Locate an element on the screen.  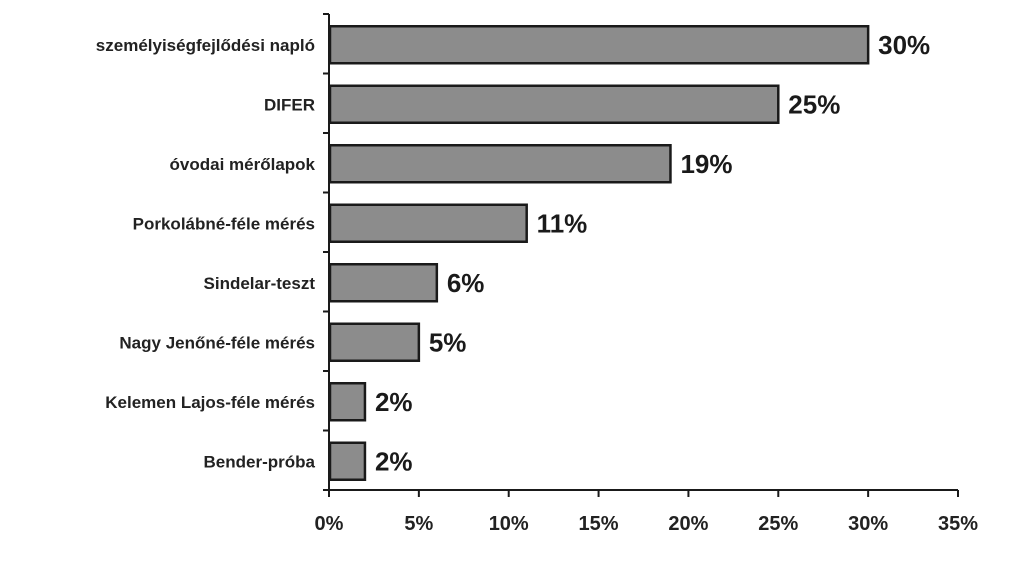
x-tick-label-1: 5% is located at coordinates (418, 524).